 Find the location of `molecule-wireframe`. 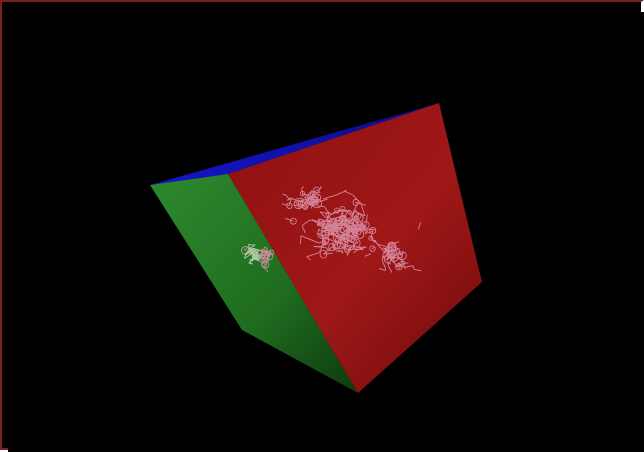

molecule-wireframe is located at coordinates (331, 229).